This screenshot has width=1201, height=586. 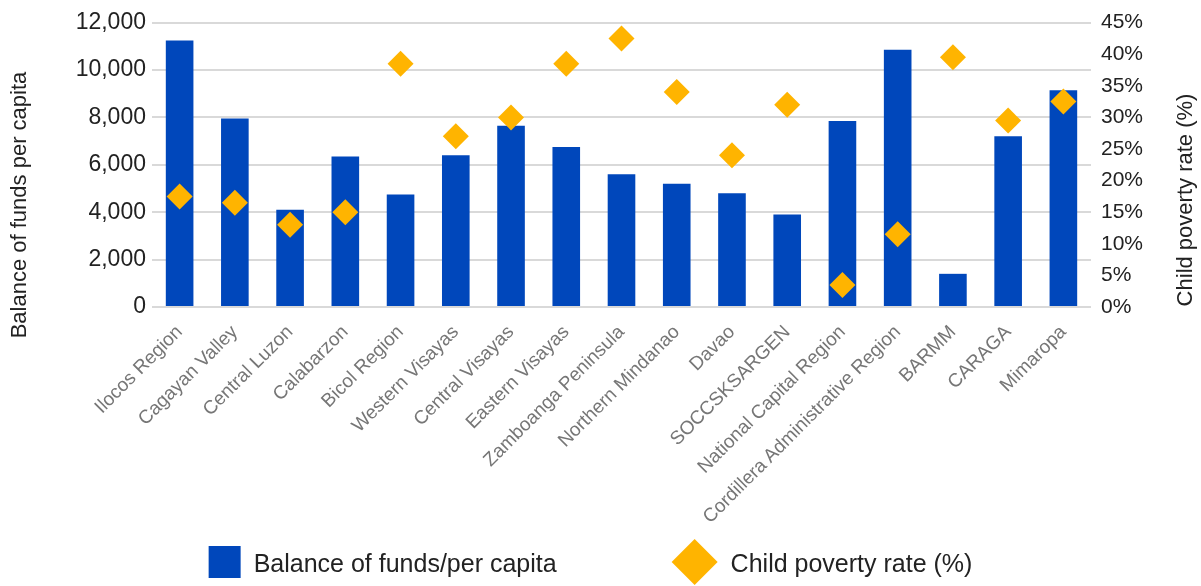 I want to click on legend-label: Balance of funds/per capita, so click(x=405, y=562).